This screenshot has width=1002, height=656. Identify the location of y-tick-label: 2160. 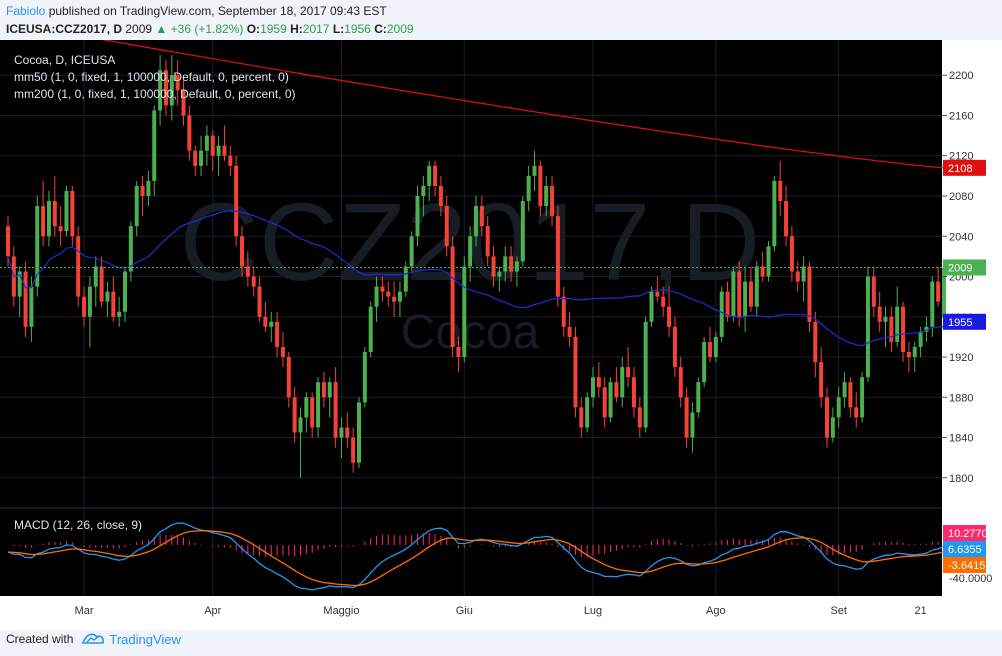
(961, 116).